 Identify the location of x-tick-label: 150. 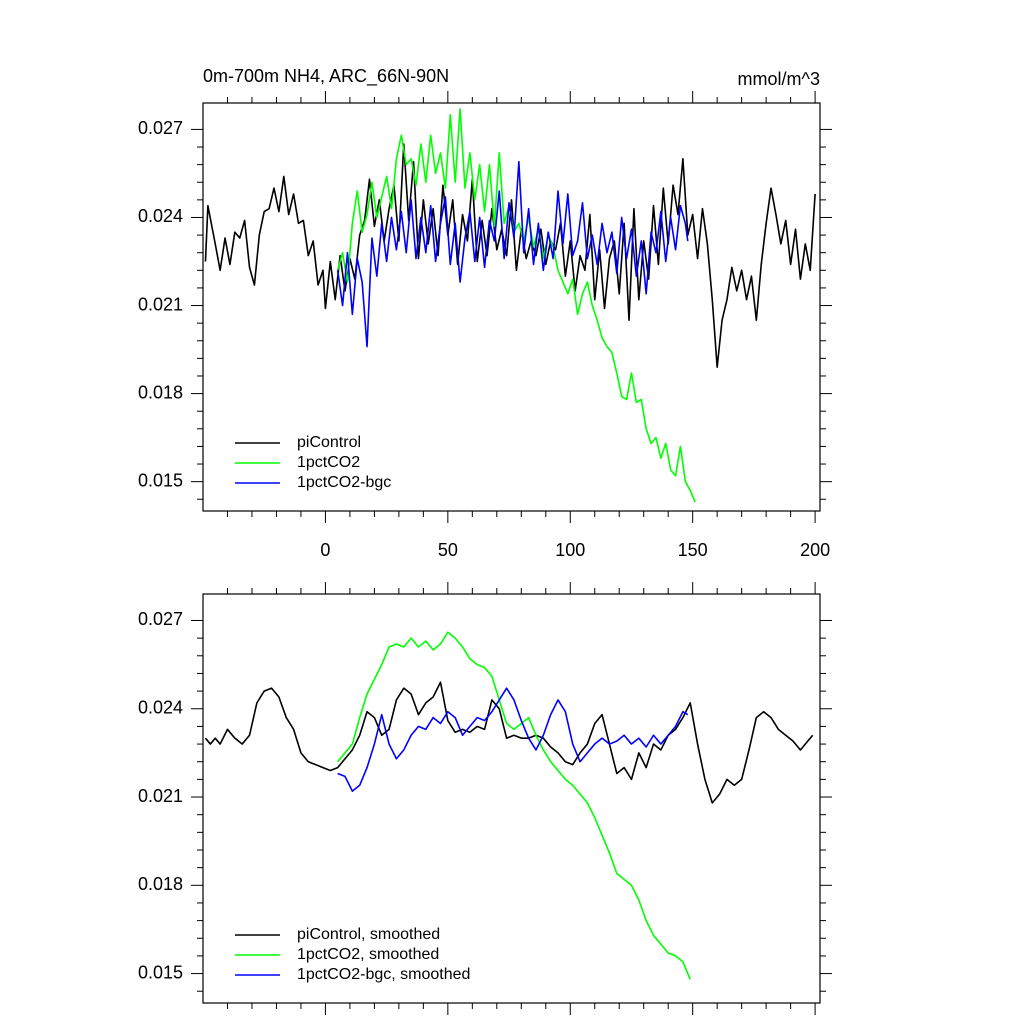
(693, 550).